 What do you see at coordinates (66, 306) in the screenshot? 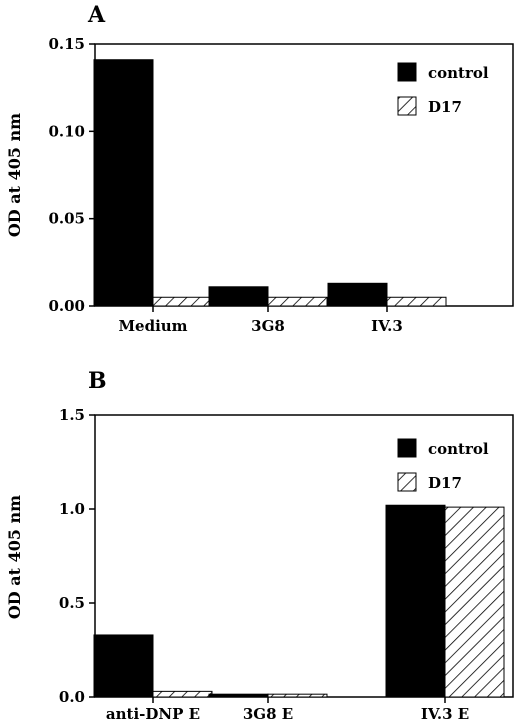
I see `panel-a-y-tick-label: 0.00` at bounding box center [66, 306].